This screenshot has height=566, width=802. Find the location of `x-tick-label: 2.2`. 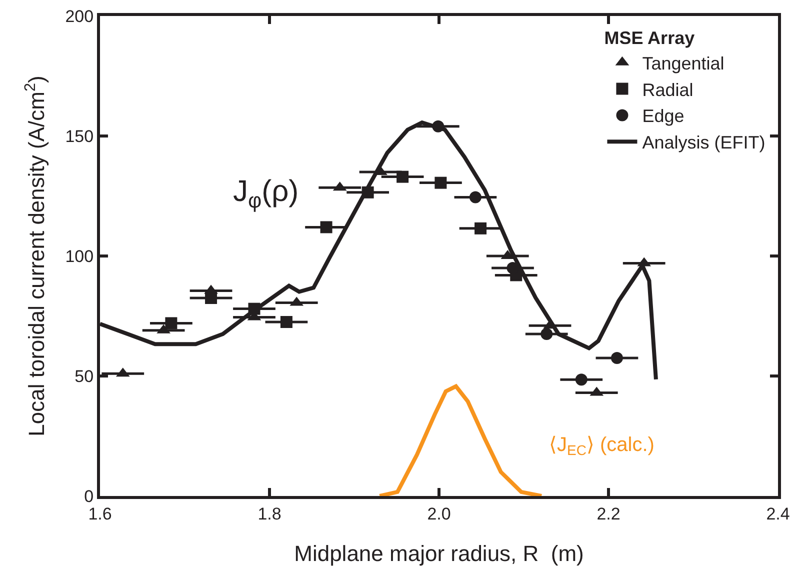

x-tick-label: 2.2 is located at coordinates (608, 514).